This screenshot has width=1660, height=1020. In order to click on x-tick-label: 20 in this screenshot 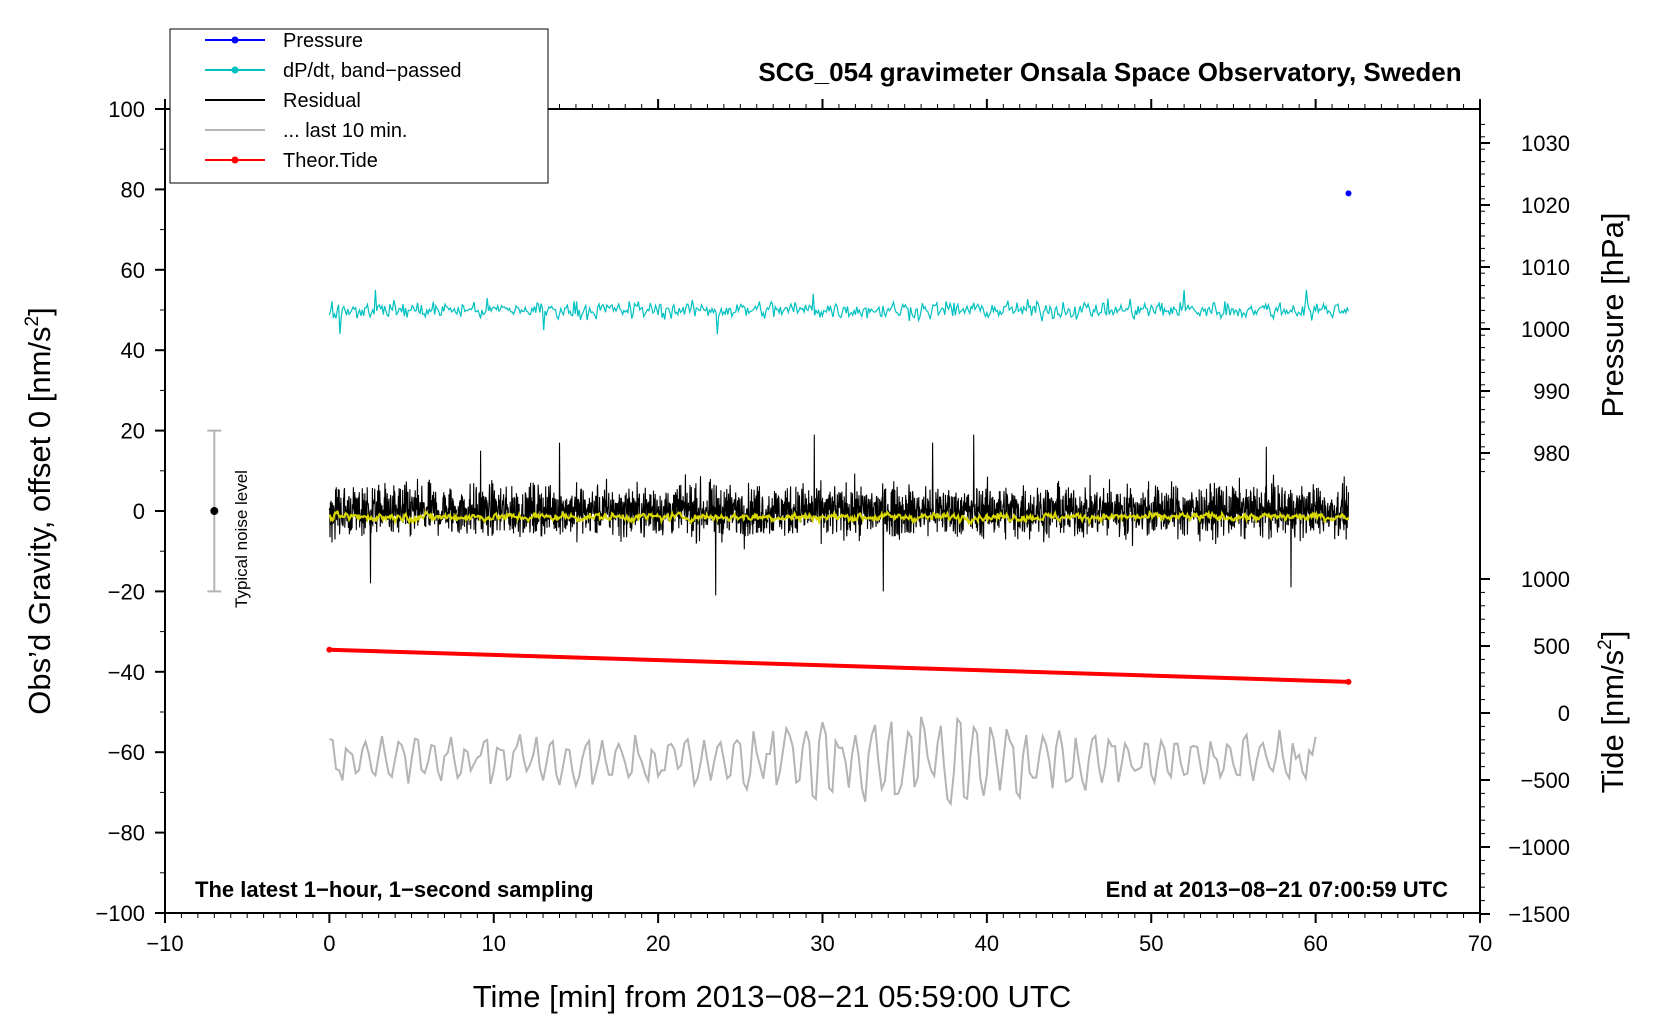, I will do `click(658, 943)`.